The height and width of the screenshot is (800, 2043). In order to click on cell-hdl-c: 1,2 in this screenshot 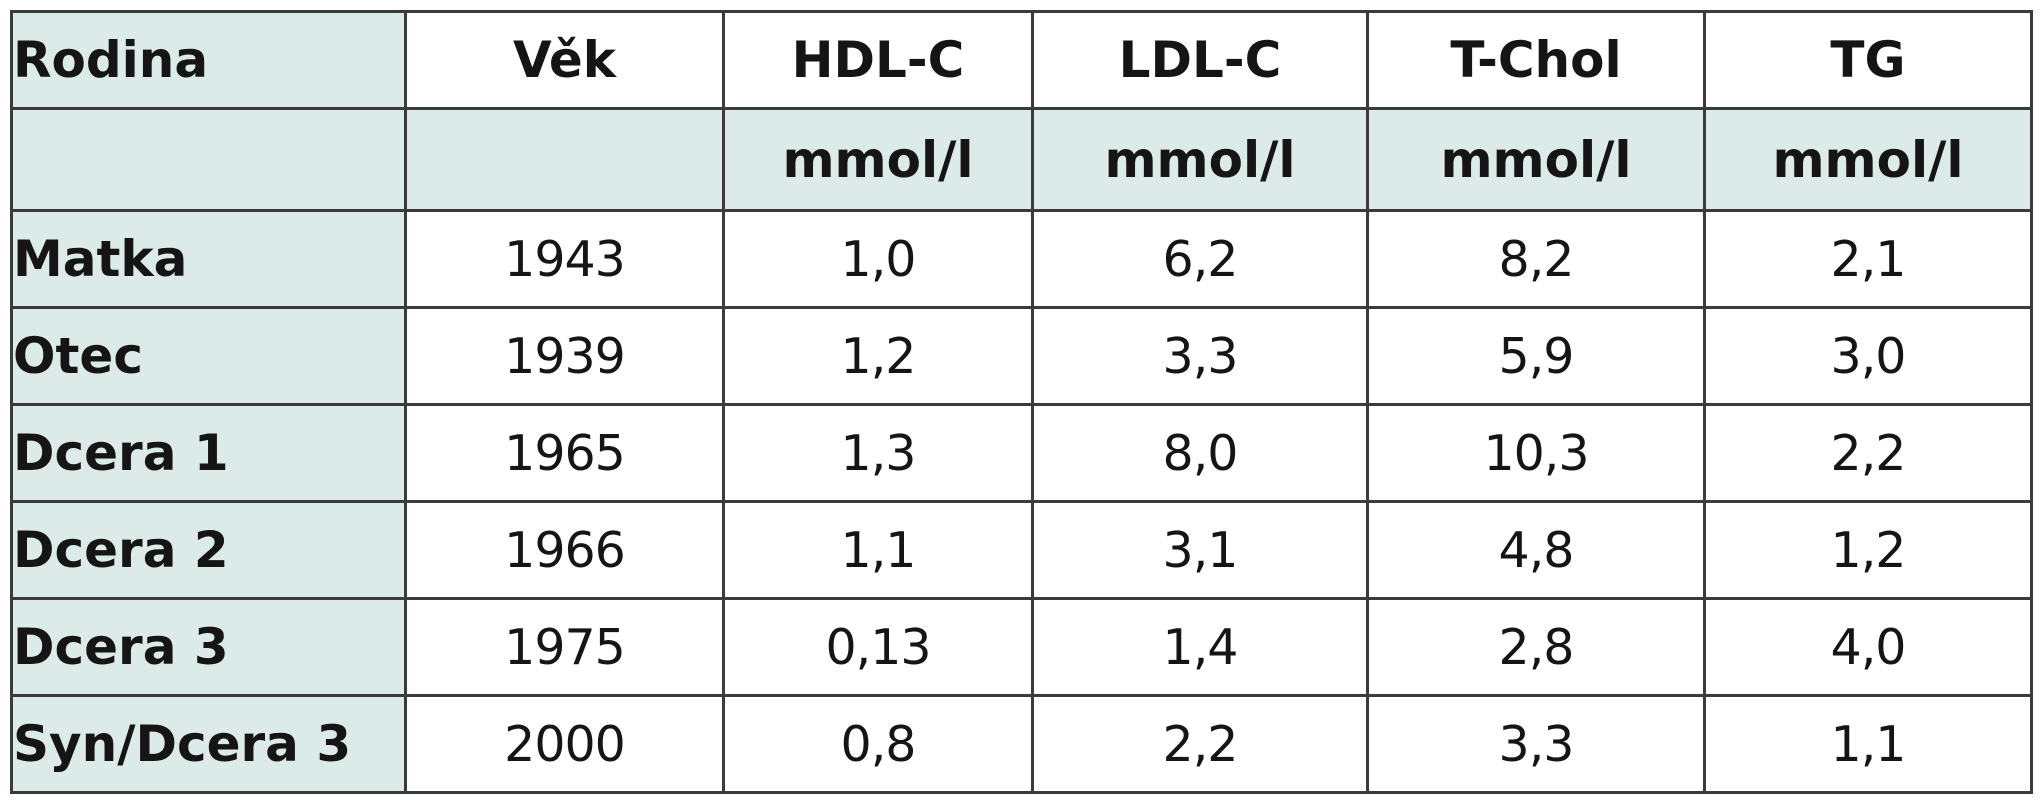, I will do `click(878, 356)`.